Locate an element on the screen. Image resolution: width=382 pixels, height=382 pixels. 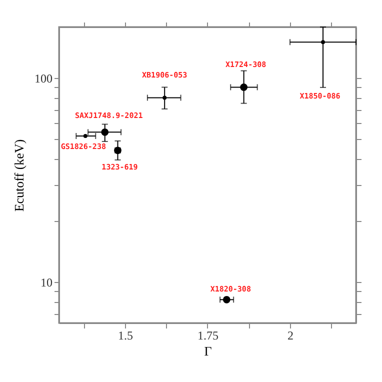
x-axis-title: Γ is located at coordinates (208, 351).